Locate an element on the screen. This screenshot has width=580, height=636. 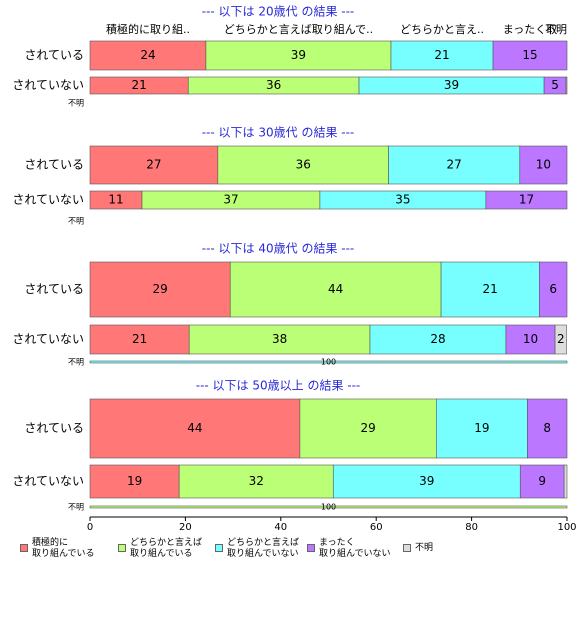
x-tick-label: 20 is located at coordinates (185, 527).